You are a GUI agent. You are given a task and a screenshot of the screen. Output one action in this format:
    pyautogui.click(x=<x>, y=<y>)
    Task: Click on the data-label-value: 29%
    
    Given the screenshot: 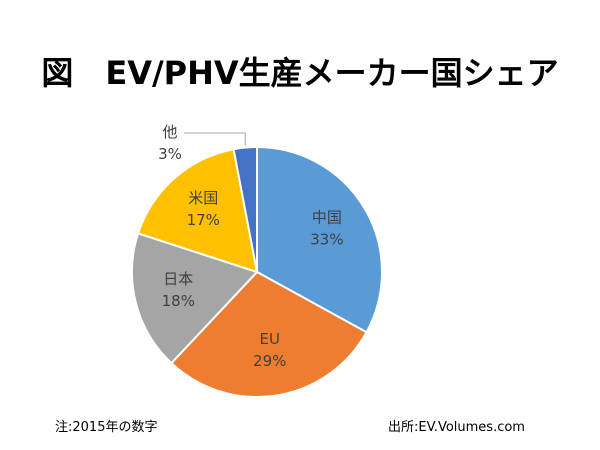 What is the action you would take?
    pyautogui.click(x=269, y=361)
    